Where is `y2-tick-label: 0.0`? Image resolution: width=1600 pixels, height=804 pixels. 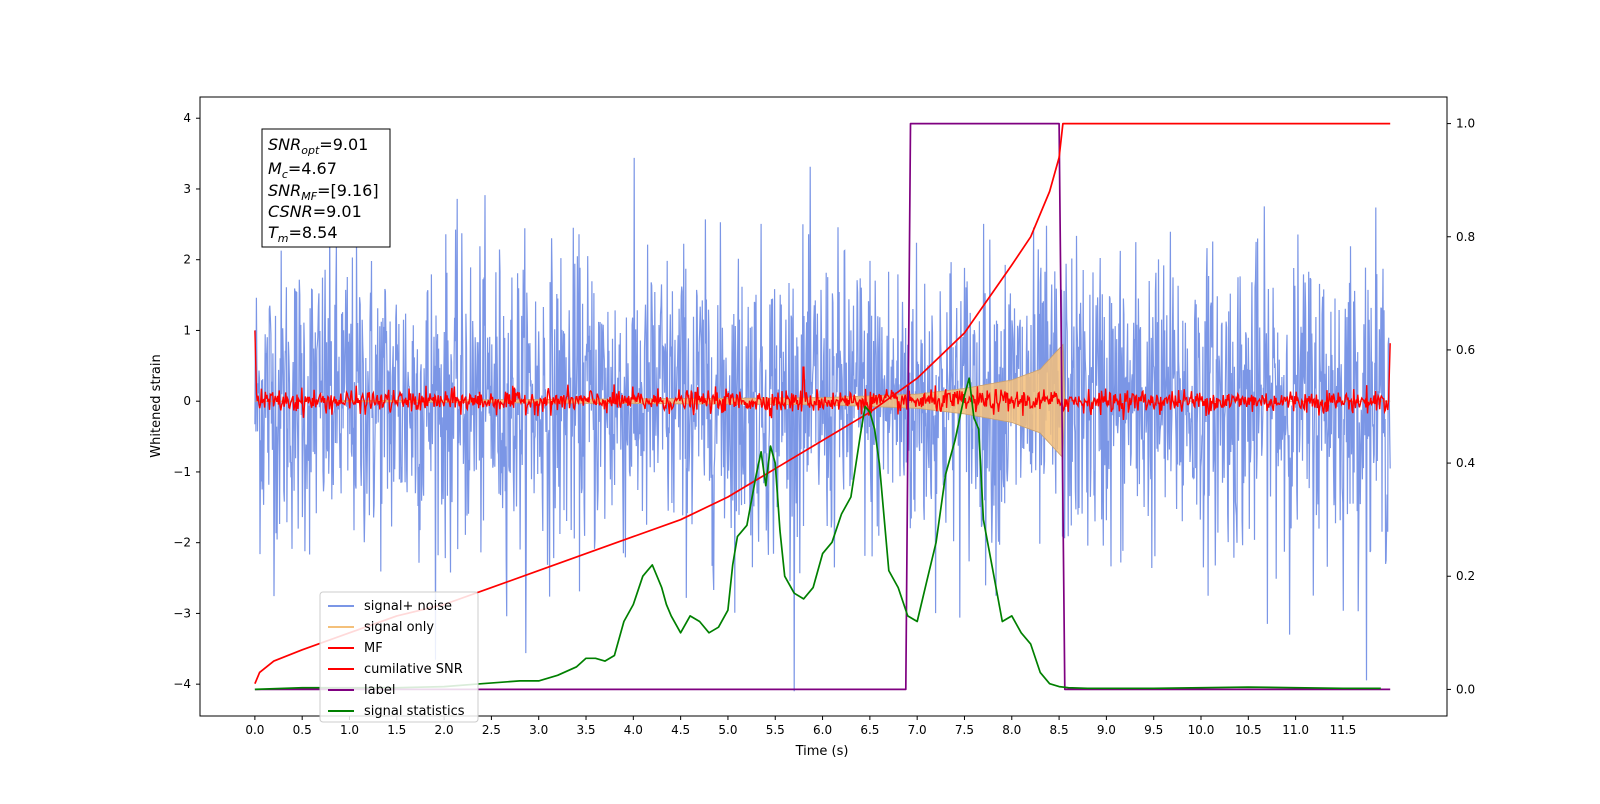 y2-tick-label: 0.0 is located at coordinates (1465, 689).